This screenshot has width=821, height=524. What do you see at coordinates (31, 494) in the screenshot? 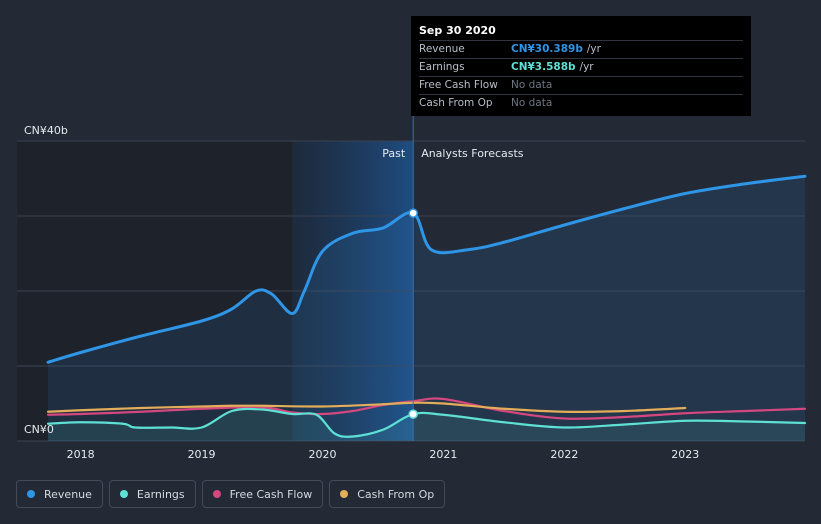
I see `revenue-dot-icon` at bounding box center [31, 494].